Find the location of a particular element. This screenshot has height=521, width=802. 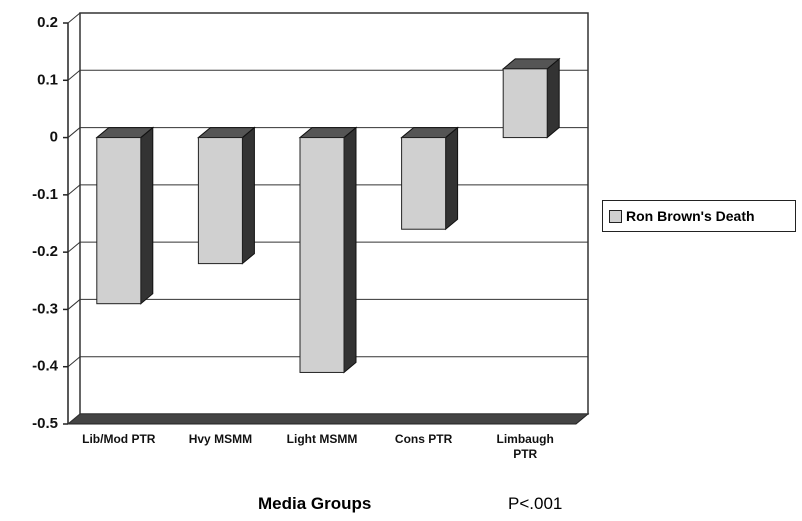

x-tick-label: Limbaugh PTR is located at coordinates (525, 446).